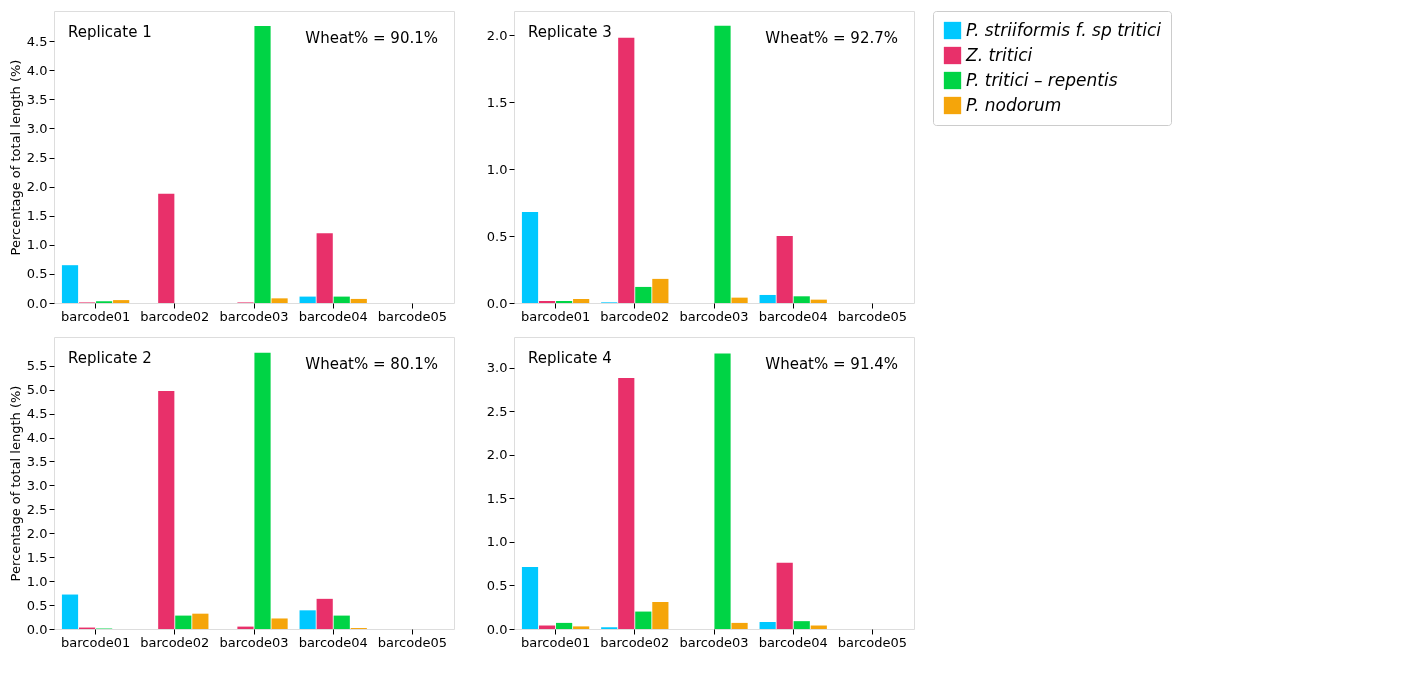 The width and height of the screenshot is (1403, 694). What do you see at coordinates (999, 54) in the screenshot?
I see `legend-label: Z. tritici` at bounding box center [999, 54].